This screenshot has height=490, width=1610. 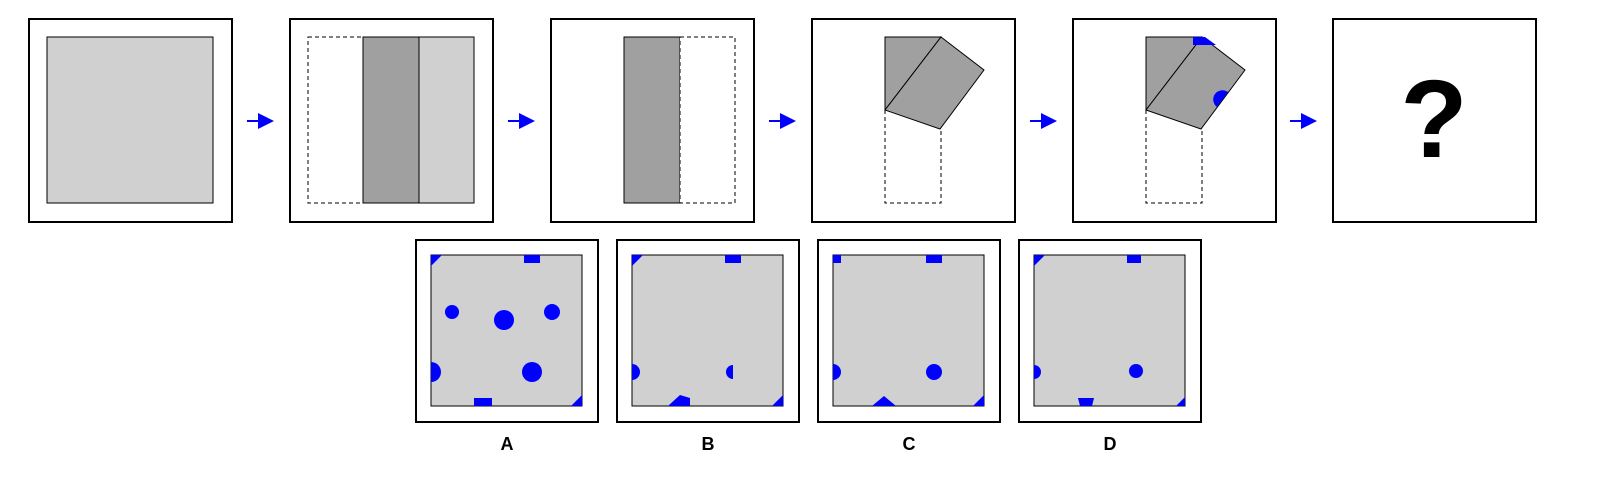 What do you see at coordinates (446, 120) in the screenshot?
I see `paper-region` at bounding box center [446, 120].